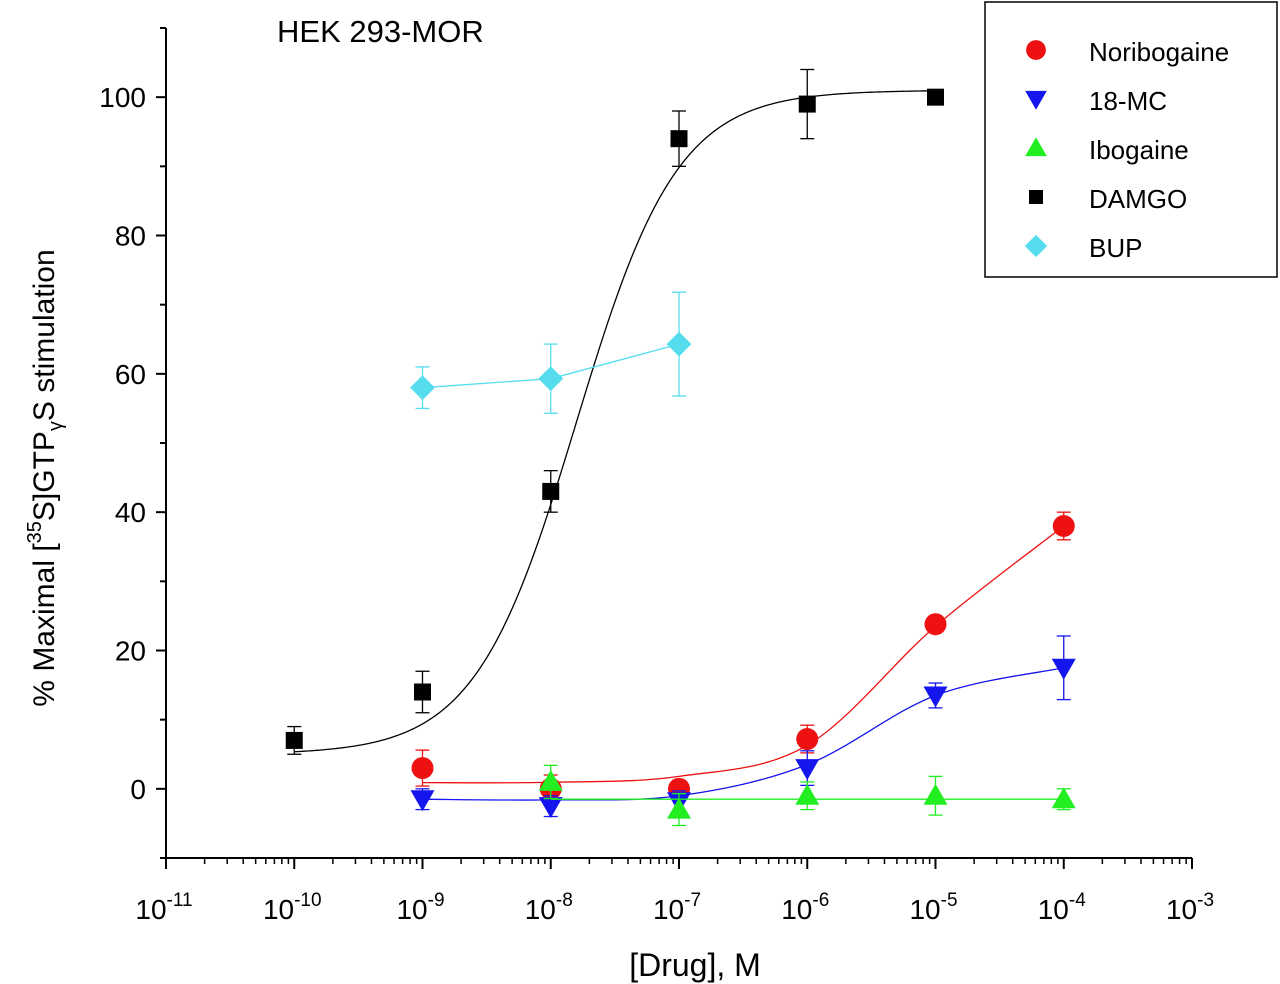 Image resolution: width=1280 pixels, height=984 pixels. I want to click on x-tick-label: 10⁻⁷, so click(677, 907).